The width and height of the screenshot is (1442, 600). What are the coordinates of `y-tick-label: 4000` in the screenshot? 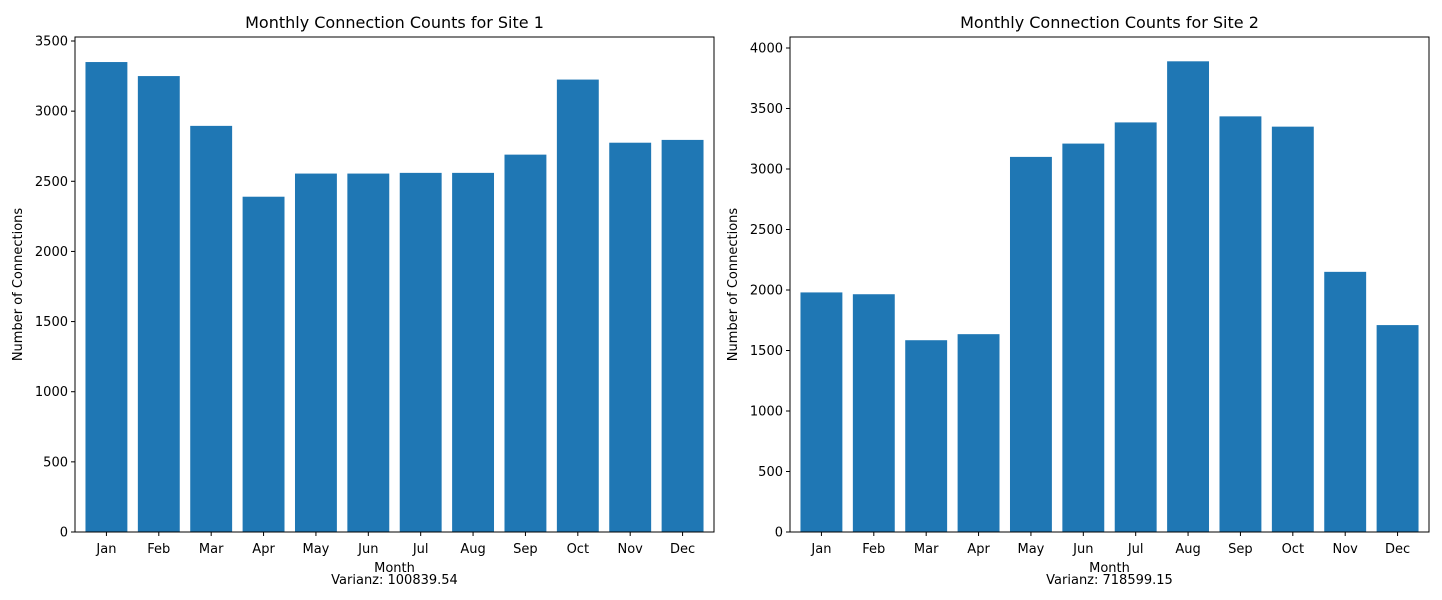 It's located at (766, 49).